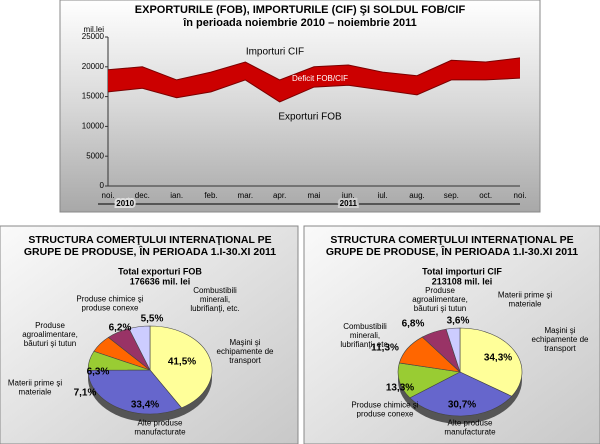 Image resolution: width=600 pixels, height=444 pixels. I want to click on value-label: 3,6%, so click(458, 321).